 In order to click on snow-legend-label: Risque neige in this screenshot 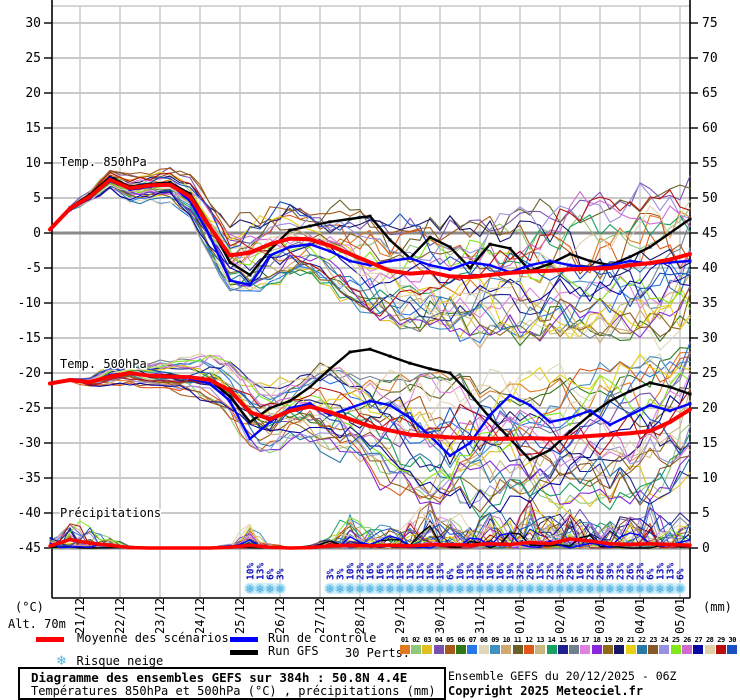, I will do `click(120, 661)`.